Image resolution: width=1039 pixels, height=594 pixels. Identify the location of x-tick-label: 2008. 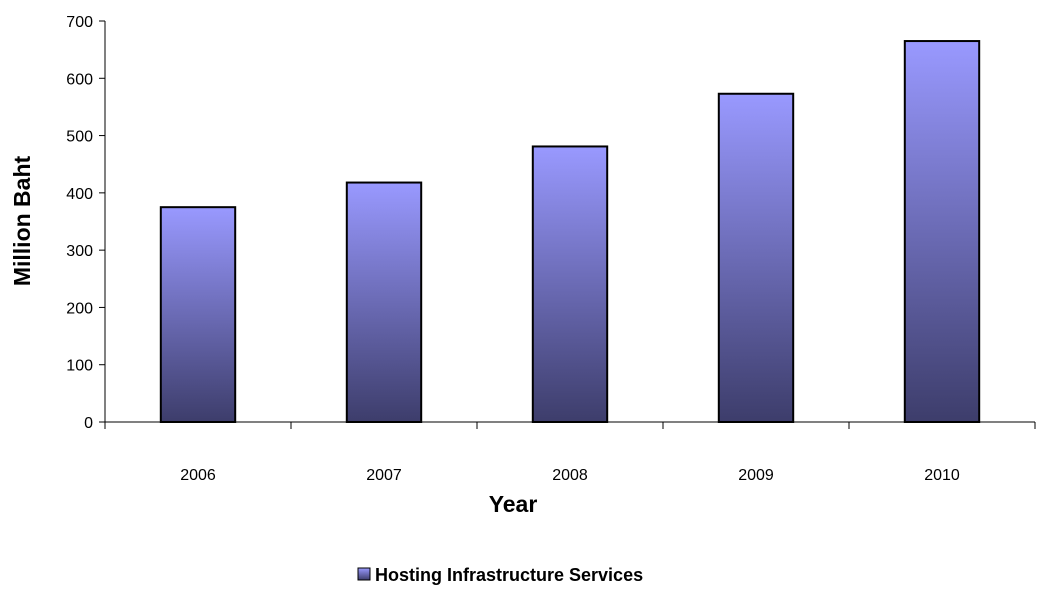
(570, 475).